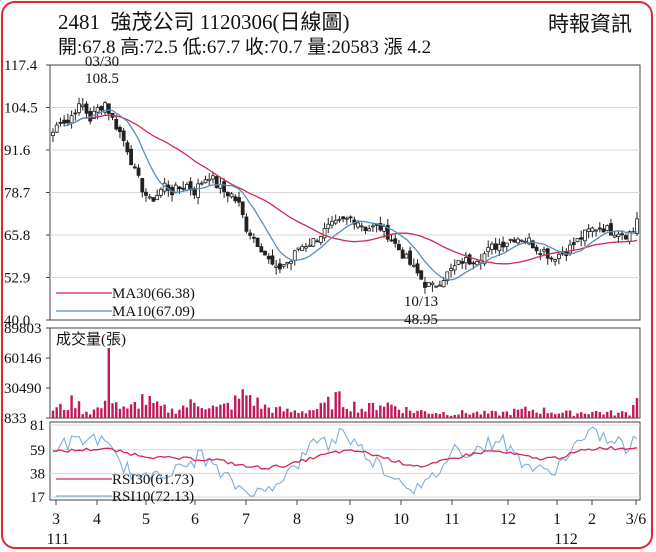 This screenshot has height=552, width=656. I want to click on volume-tick-label: 89803, so click(23, 329).